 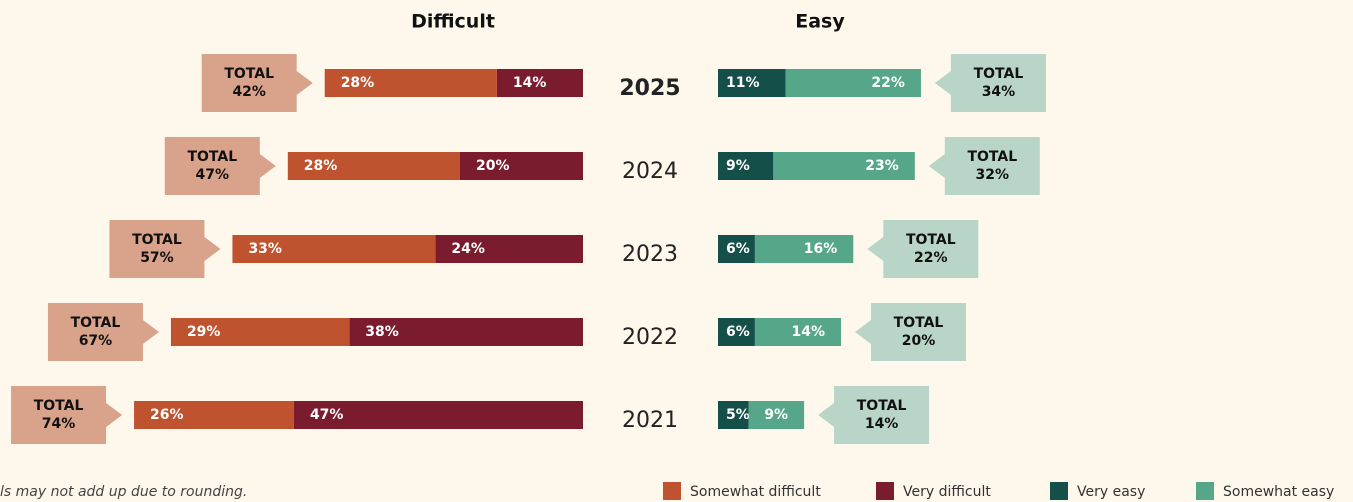 I want to click on value-label: 47%, so click(x=327, y=415).